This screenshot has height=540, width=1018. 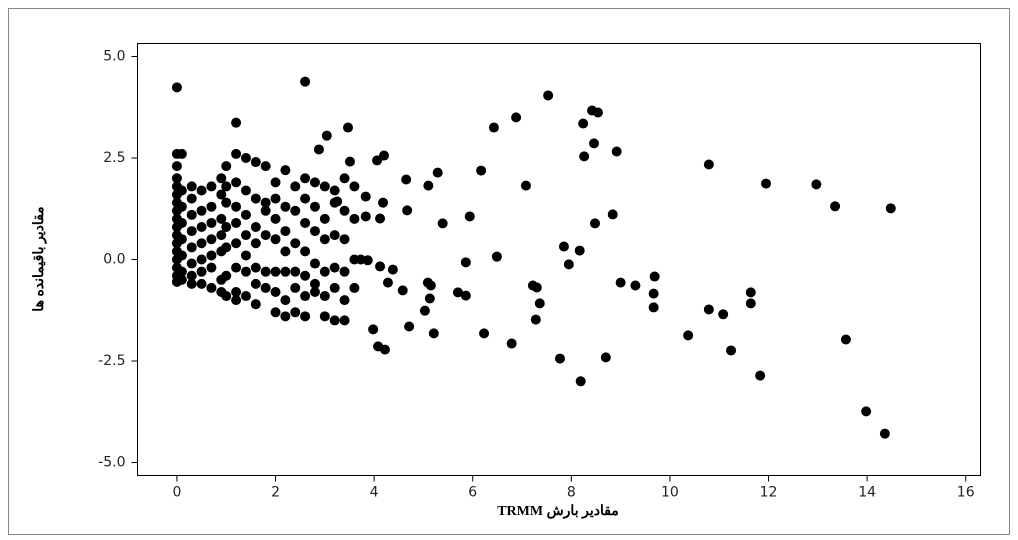 What do you see at coordinates (114, 260) in the screenshot?
I see `y-tick-label: 0.0` at bounding box center [114, 260].